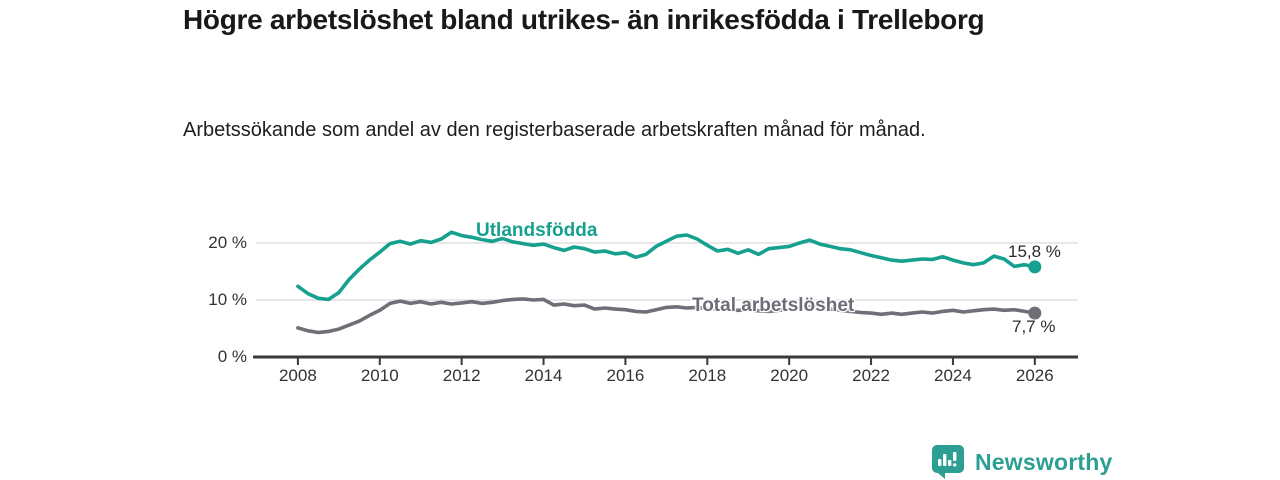 The height and width of the screenshot is (480, 1280). I want to click on bar-chart-speech-bubble-icon, so click(948, 462).